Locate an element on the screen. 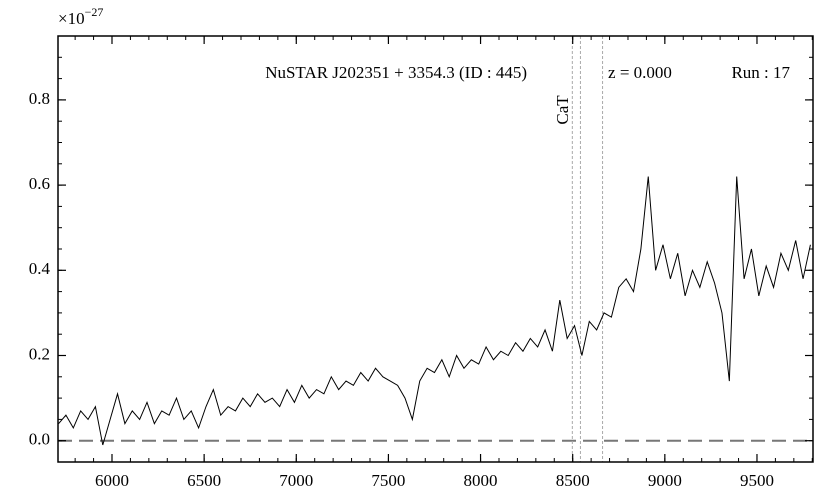 The width and height of the screenshot is (830, 498). y-tick-label: 0.0 is located at coordinates (39, 439).